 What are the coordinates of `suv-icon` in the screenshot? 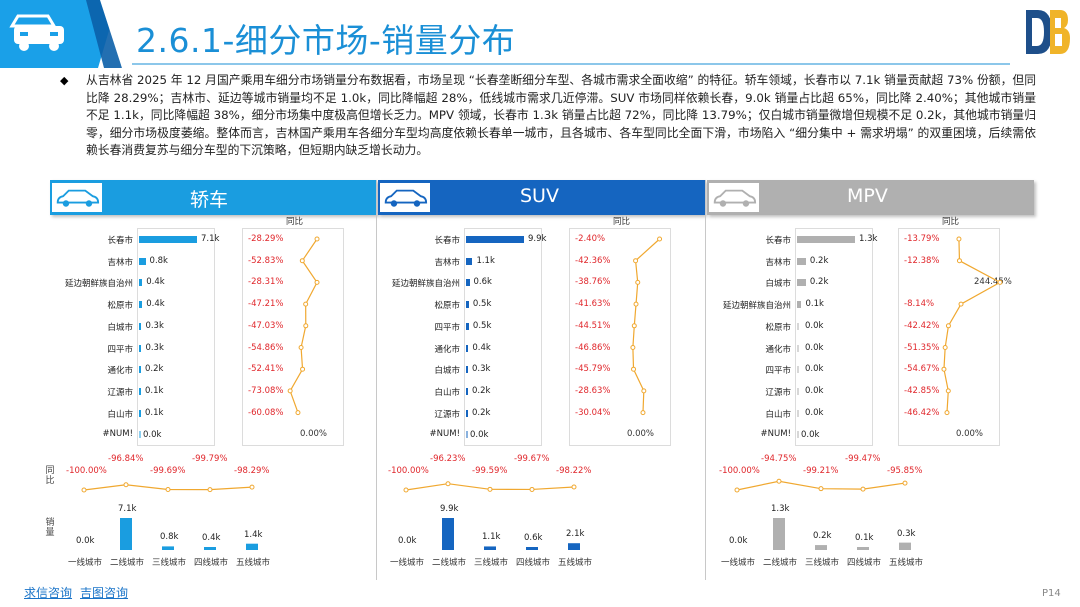 It's located at (406, 198).